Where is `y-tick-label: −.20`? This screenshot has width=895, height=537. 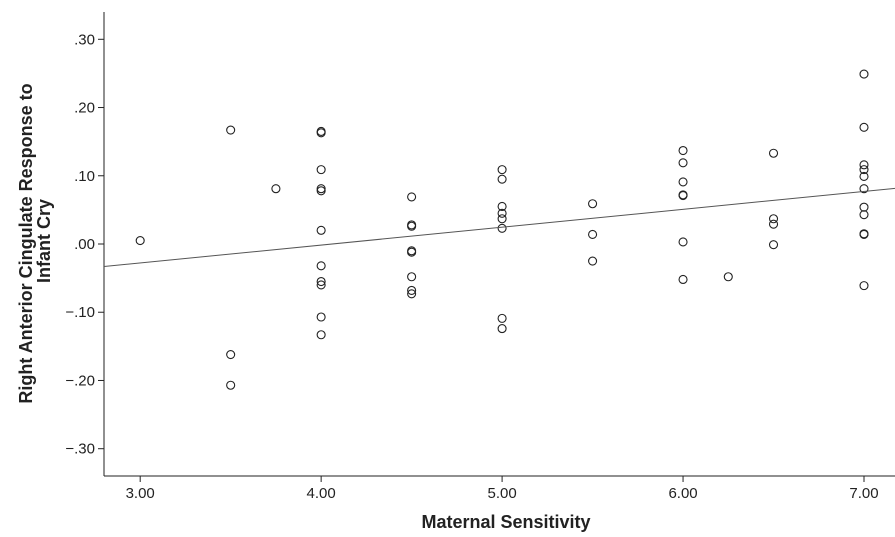
y-tick-label: −.20 is located at coordinates (80, 380).